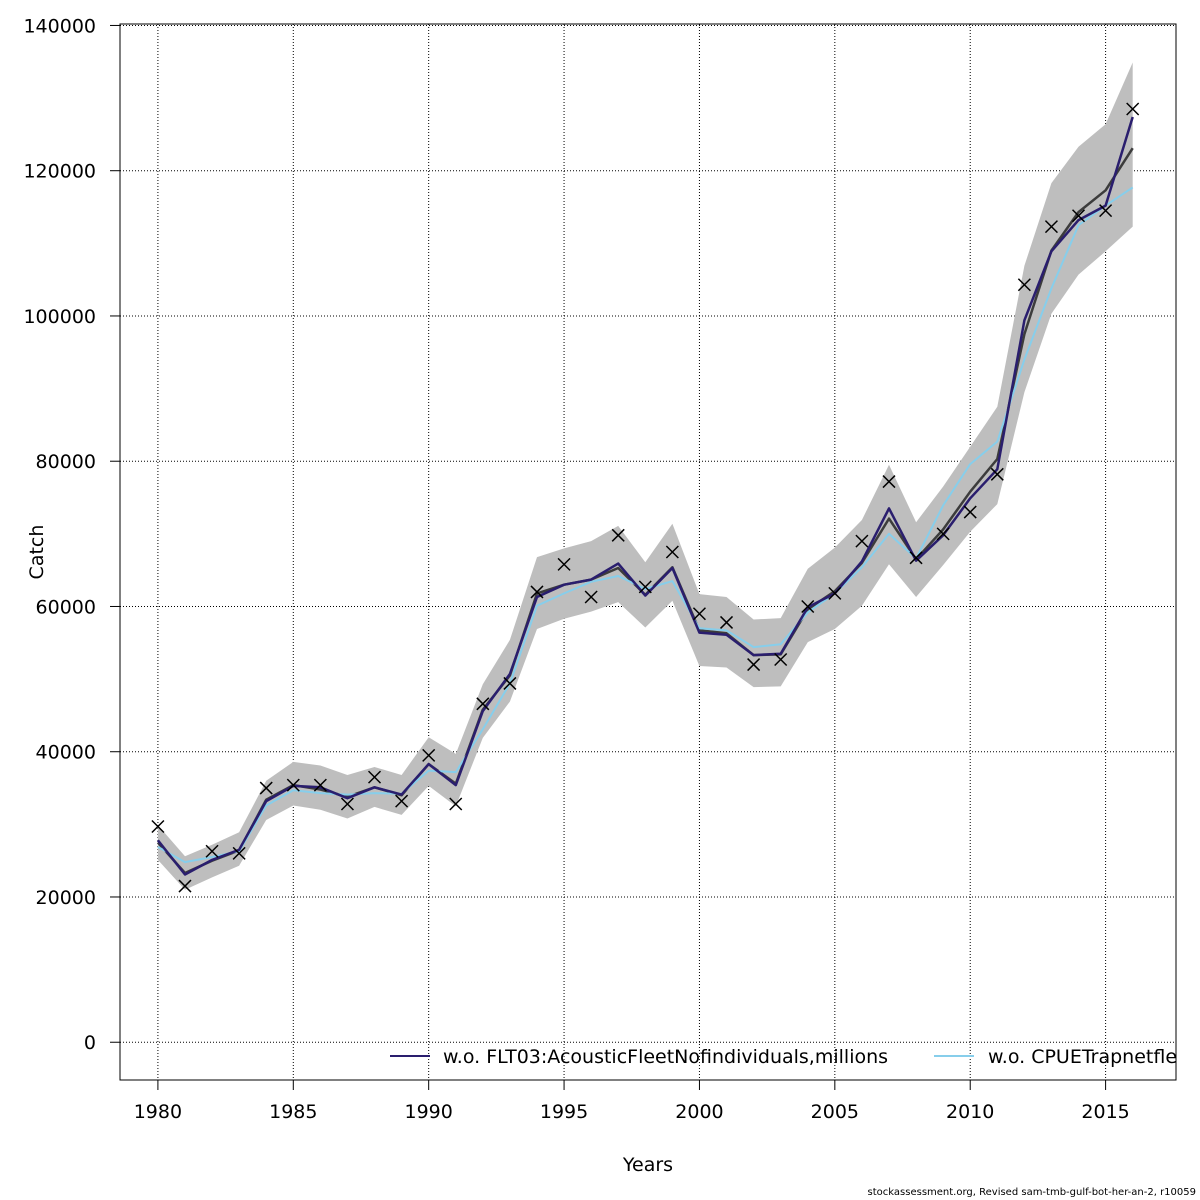 The height and width of the screenshot is (1200, 1200). I want to click on observed-point-1981, so click(185, 886).